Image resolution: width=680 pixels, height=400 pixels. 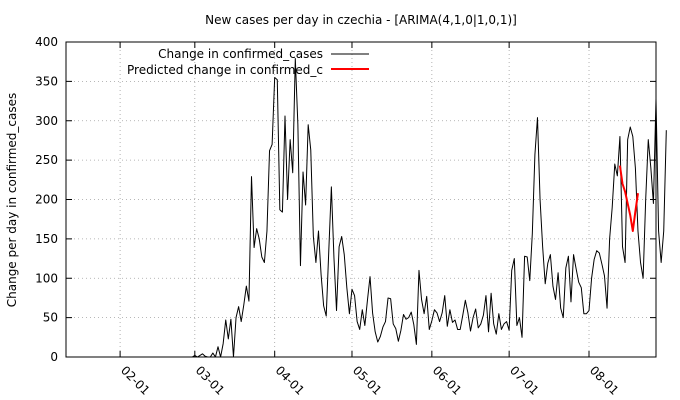 I want to click on x-tick-label: 02-01, so click(x=135, y=380).